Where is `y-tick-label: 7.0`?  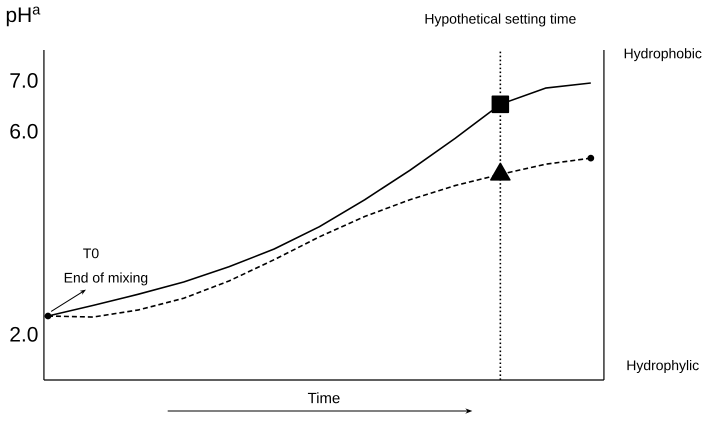
y-tick-label: 7.0 is located at coordinates (24, 80).